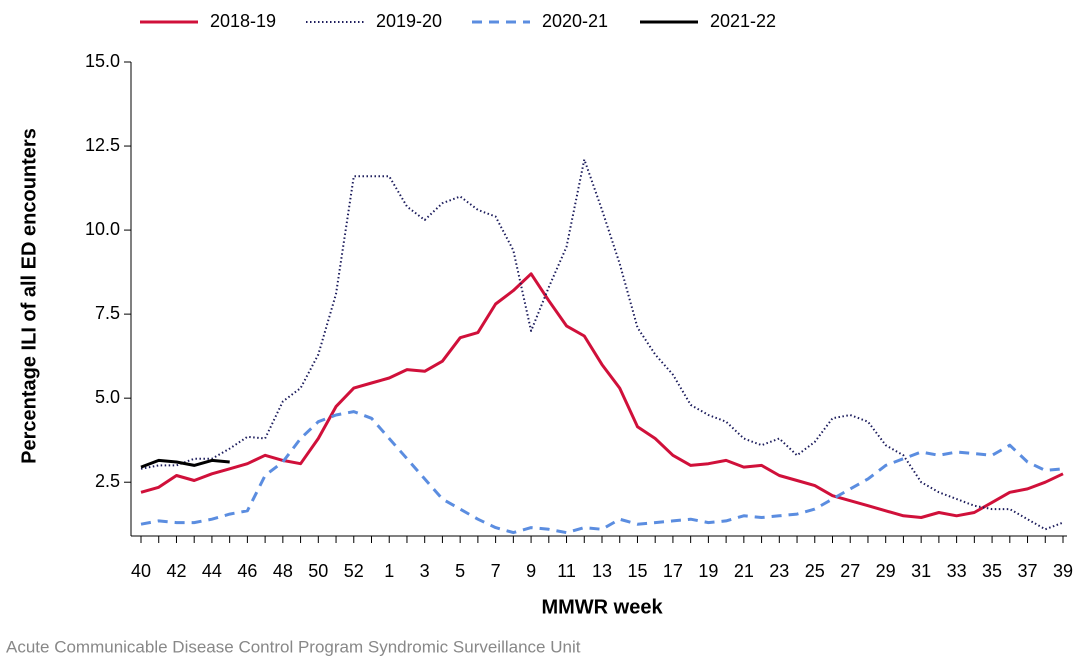  What do you see at coordinates (531, 571) in the screenshot?
I see `x-tick-label: 9` at bounding box center [531, 571].